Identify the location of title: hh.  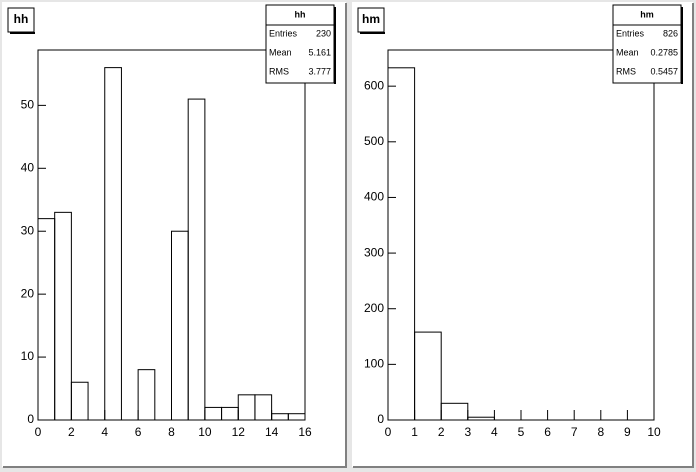
(21, 19).